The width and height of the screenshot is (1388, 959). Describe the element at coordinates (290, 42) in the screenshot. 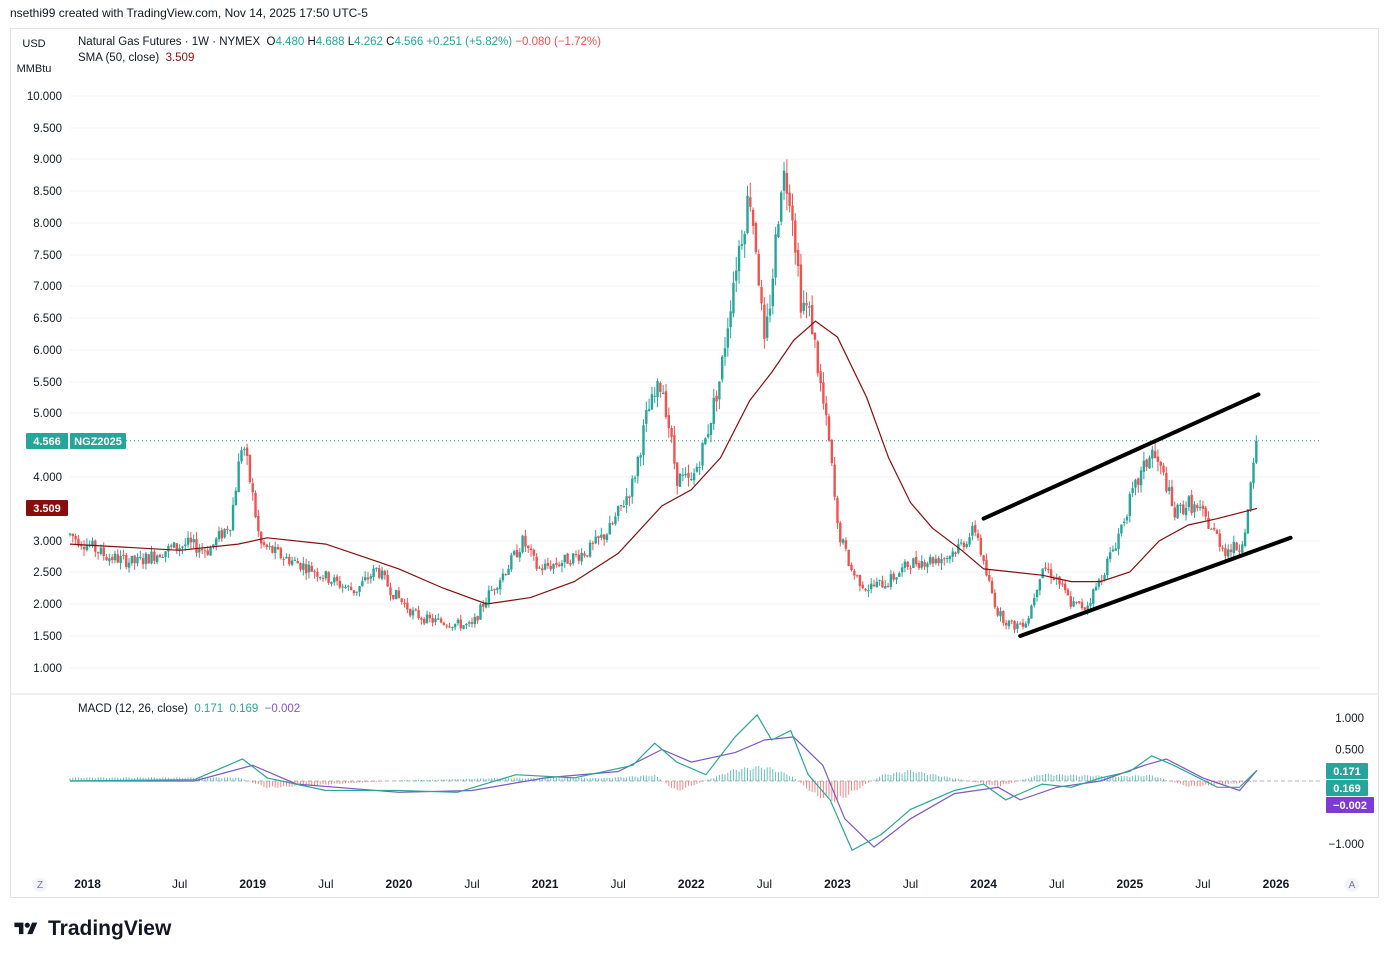

I see `open-value: 4.480` at that location.